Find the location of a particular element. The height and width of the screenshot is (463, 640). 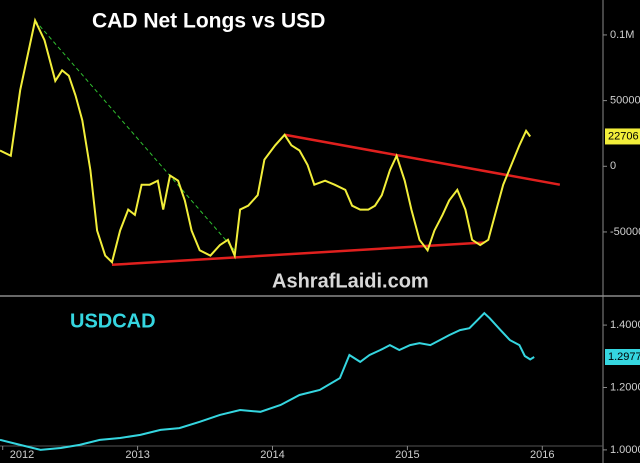

y-tick-label: -50000 is located at coordinates (625, 232).